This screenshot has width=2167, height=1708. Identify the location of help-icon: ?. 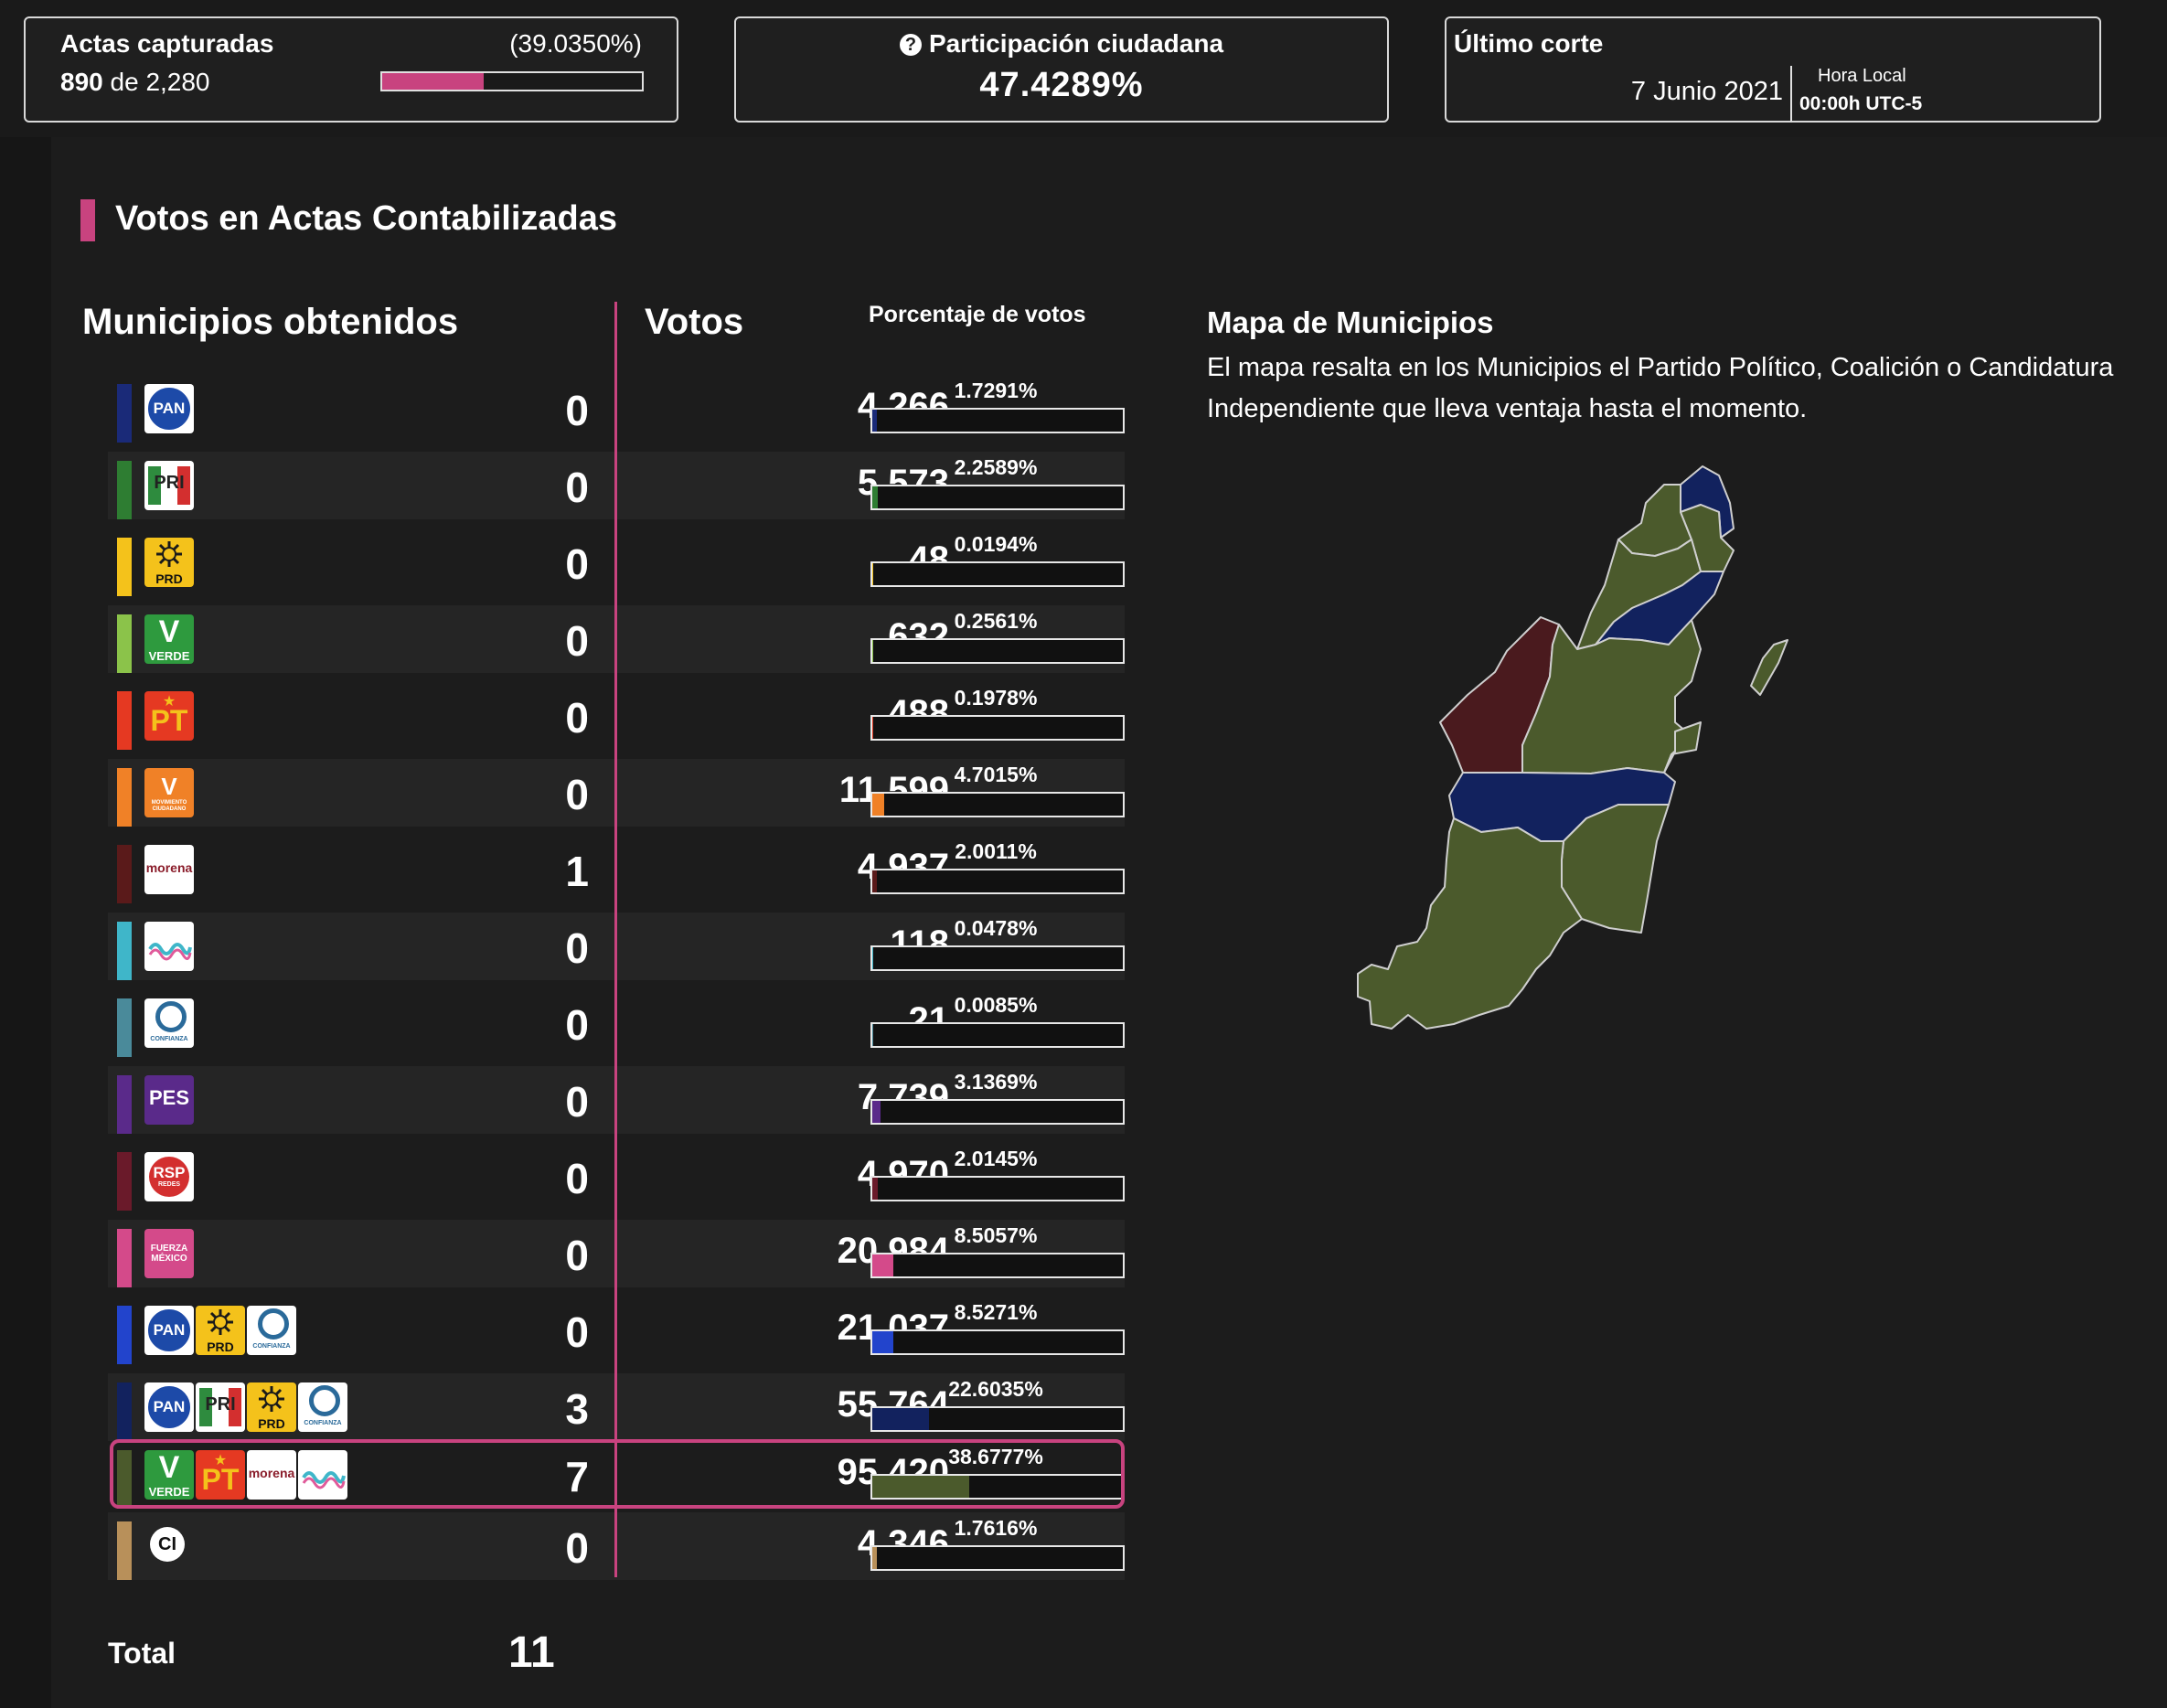
(911, 45).